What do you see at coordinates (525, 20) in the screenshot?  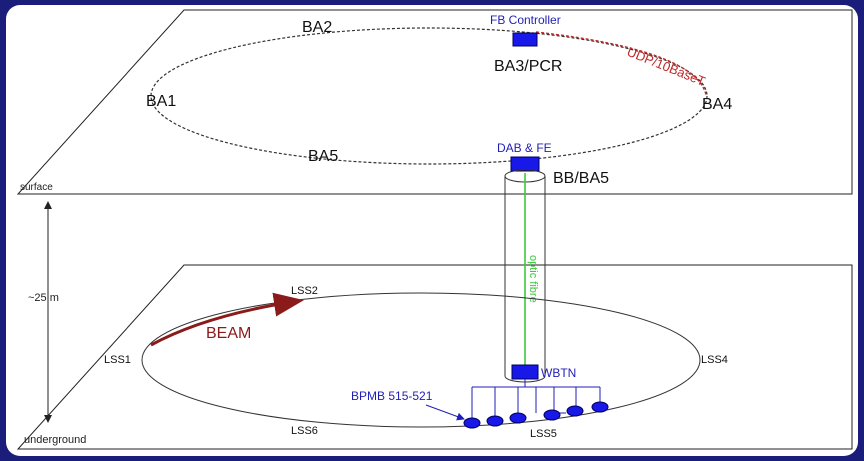 I see `fb-controller-label: FB Controller` at bounding box center [525, 20].